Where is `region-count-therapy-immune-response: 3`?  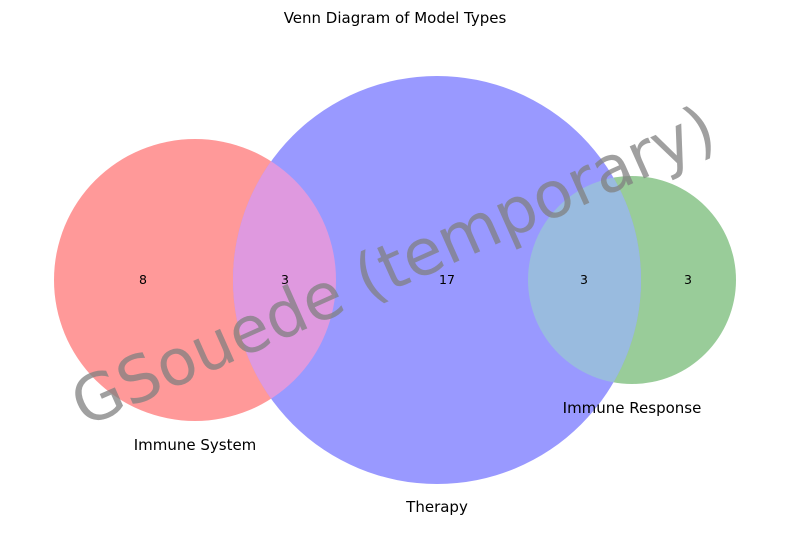 region-count-therapy-immune-response: 3 is located at coordinates (584, 279).